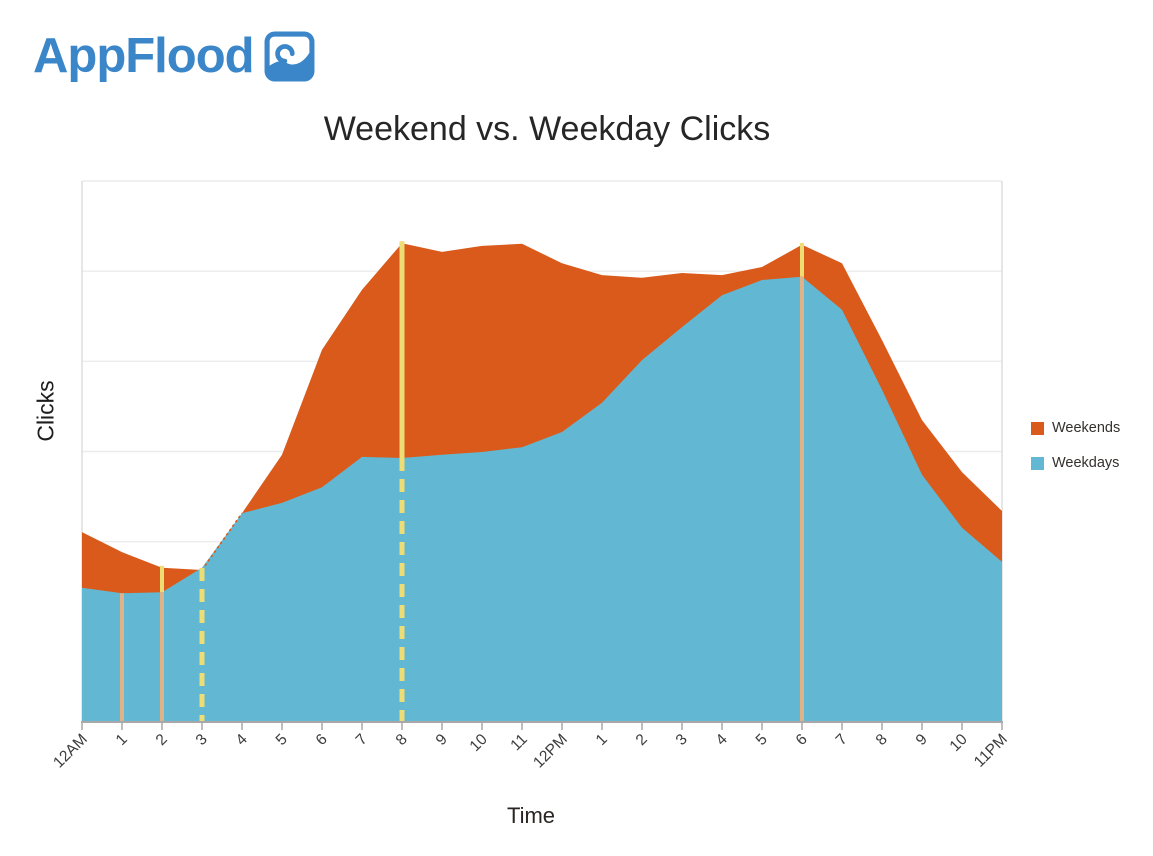 This screenshot has width=1153, height=856. I want to click on appflood-logo: AppFlood, so click(174, 56).